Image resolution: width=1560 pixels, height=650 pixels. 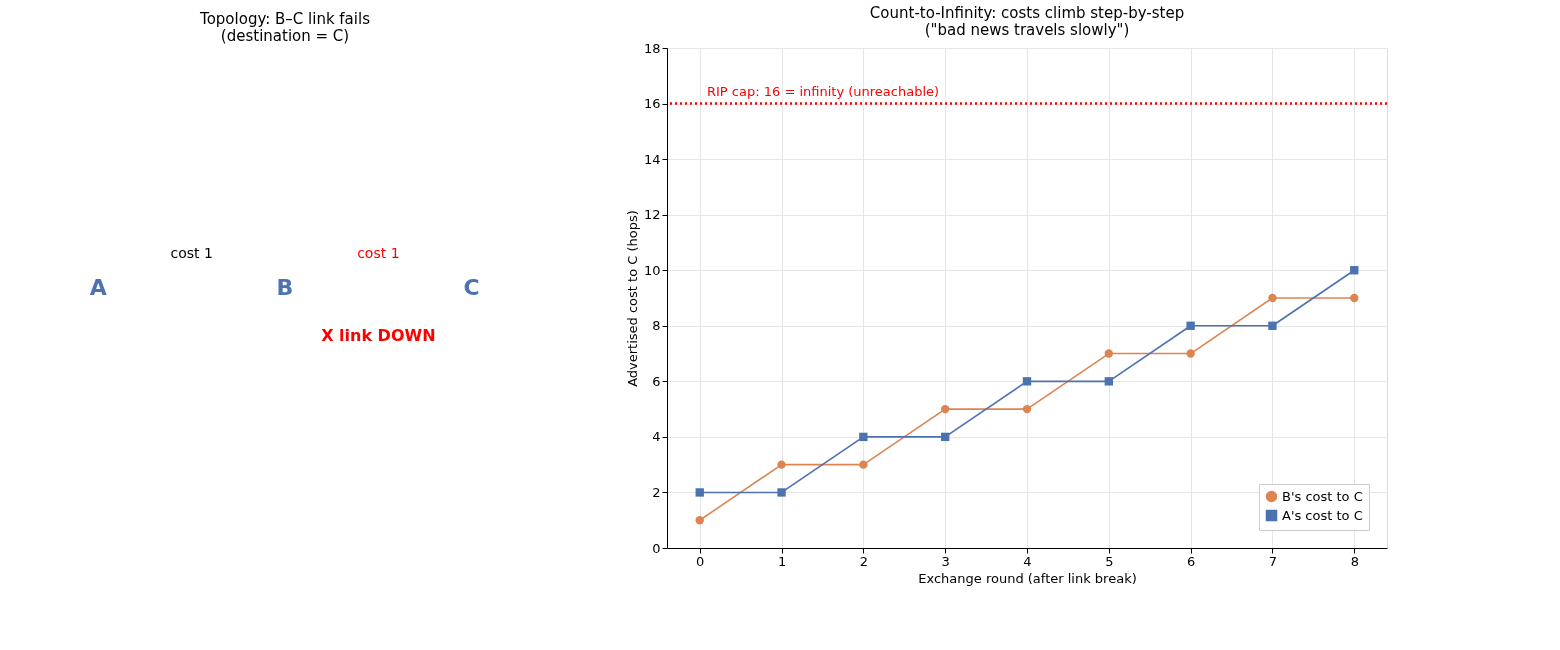 What do you see at coordinates (471, 287) in the screenshot?
I see `text: C` at bounding box center [471, 287].